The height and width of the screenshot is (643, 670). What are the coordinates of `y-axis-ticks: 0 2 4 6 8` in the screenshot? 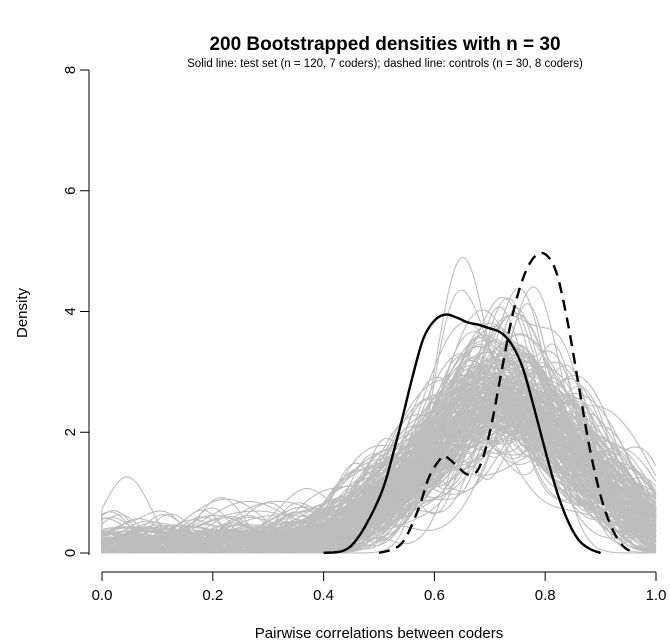 It's located at (75, 311).